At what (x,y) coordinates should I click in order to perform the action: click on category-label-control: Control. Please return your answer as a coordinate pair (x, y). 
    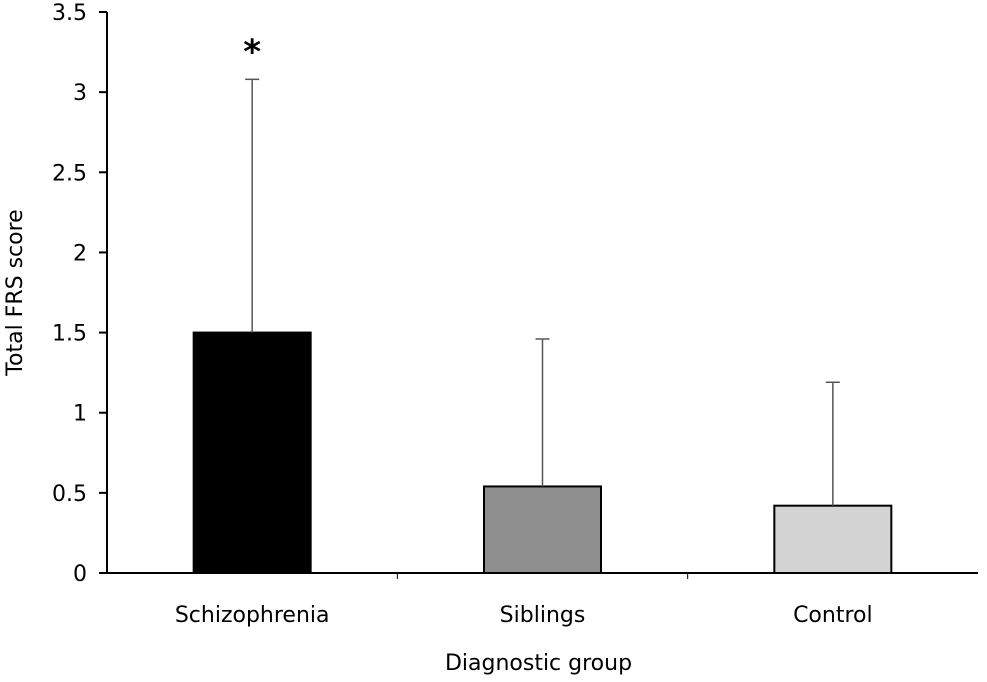
    Looking at the image, I should click on (833, 615).